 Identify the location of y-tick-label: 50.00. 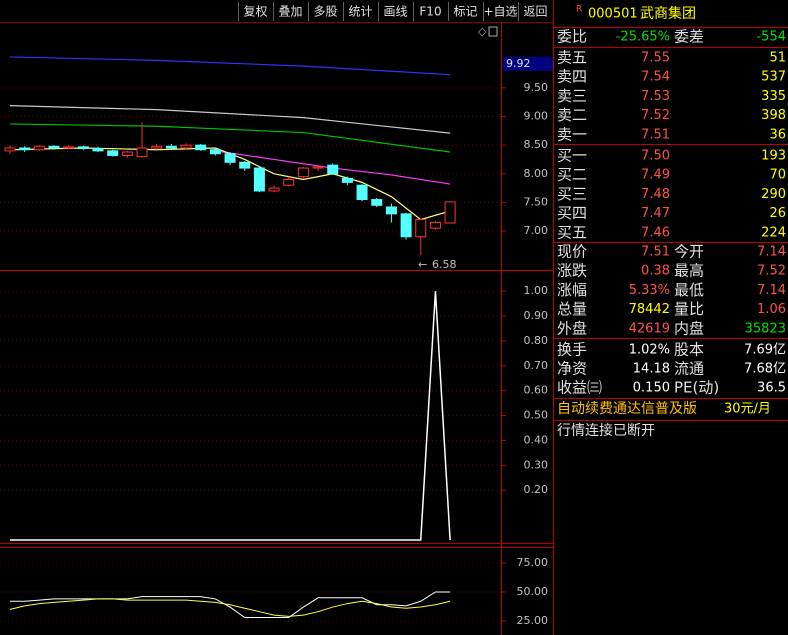
(533, 591).